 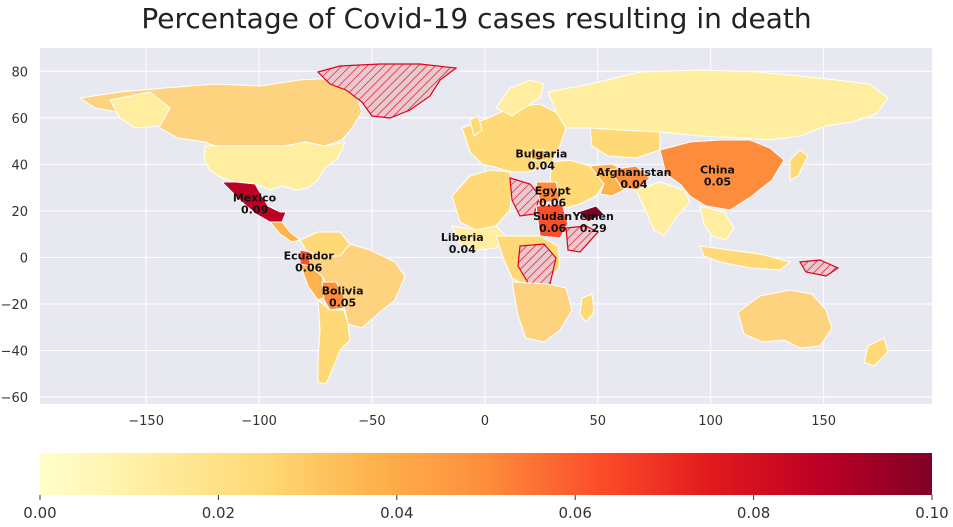 I want to click on x-tick-label: −150, so click(x=146, y=421).